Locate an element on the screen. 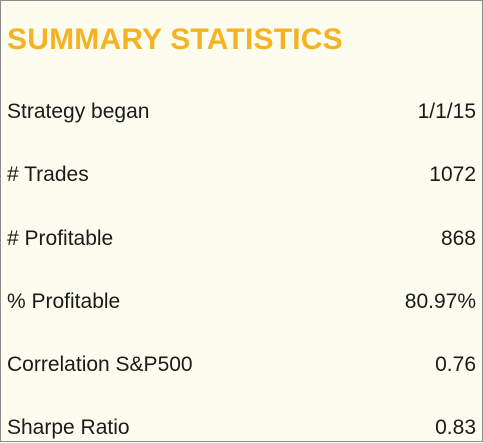 Image resolution: width=483 pixels, height=443 pixels. stat-label: % Profitable is located at coordinates (64, 301).